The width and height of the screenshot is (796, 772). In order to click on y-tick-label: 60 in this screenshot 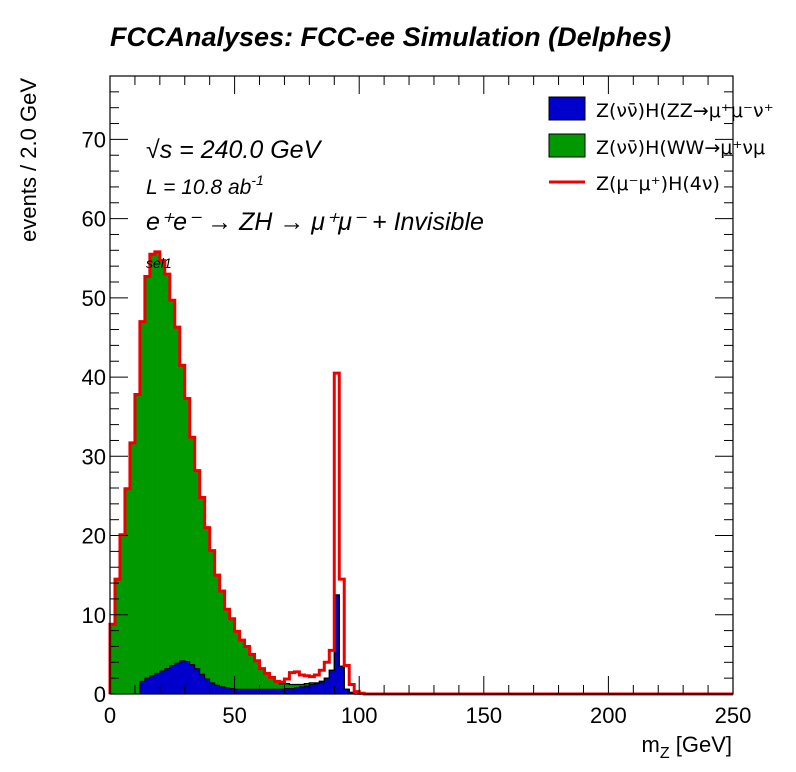, I will do `click(94, 219)`.